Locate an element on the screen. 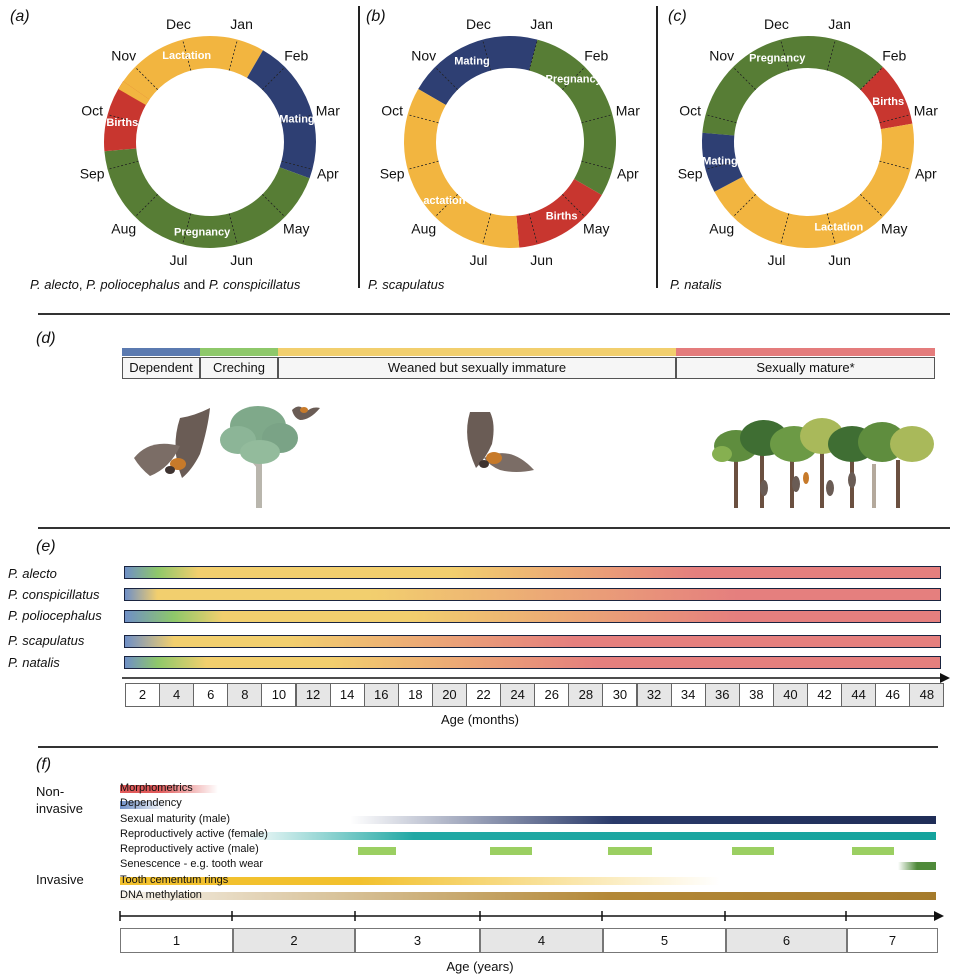  month-label-aug: Aug is located at coordinates (721, 228).